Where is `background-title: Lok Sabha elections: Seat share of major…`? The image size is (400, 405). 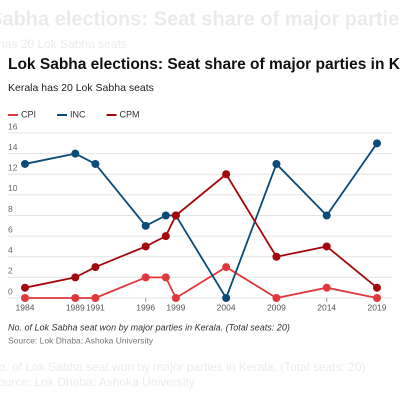 background-title: Lok Sabha elections: Seat share of major… is located at coordinates (200, 19).